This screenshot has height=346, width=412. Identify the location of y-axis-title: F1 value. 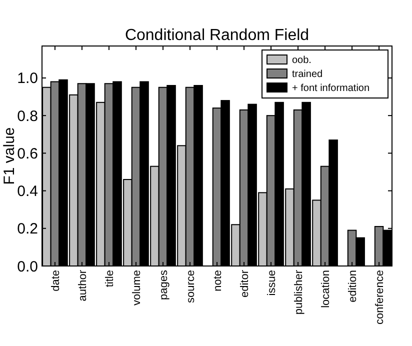
(9, 156).